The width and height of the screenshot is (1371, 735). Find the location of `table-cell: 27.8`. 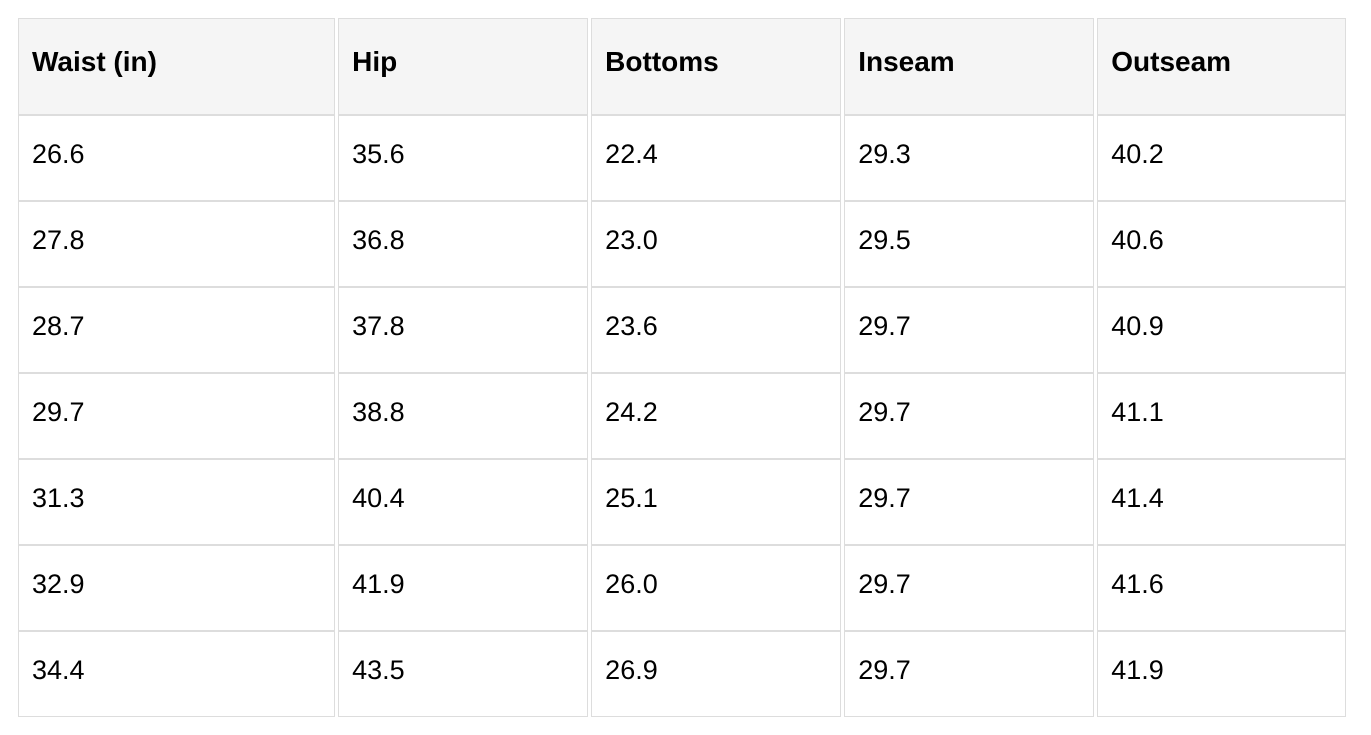

table-cell: 27.8 is located at coordinates (177, 244).